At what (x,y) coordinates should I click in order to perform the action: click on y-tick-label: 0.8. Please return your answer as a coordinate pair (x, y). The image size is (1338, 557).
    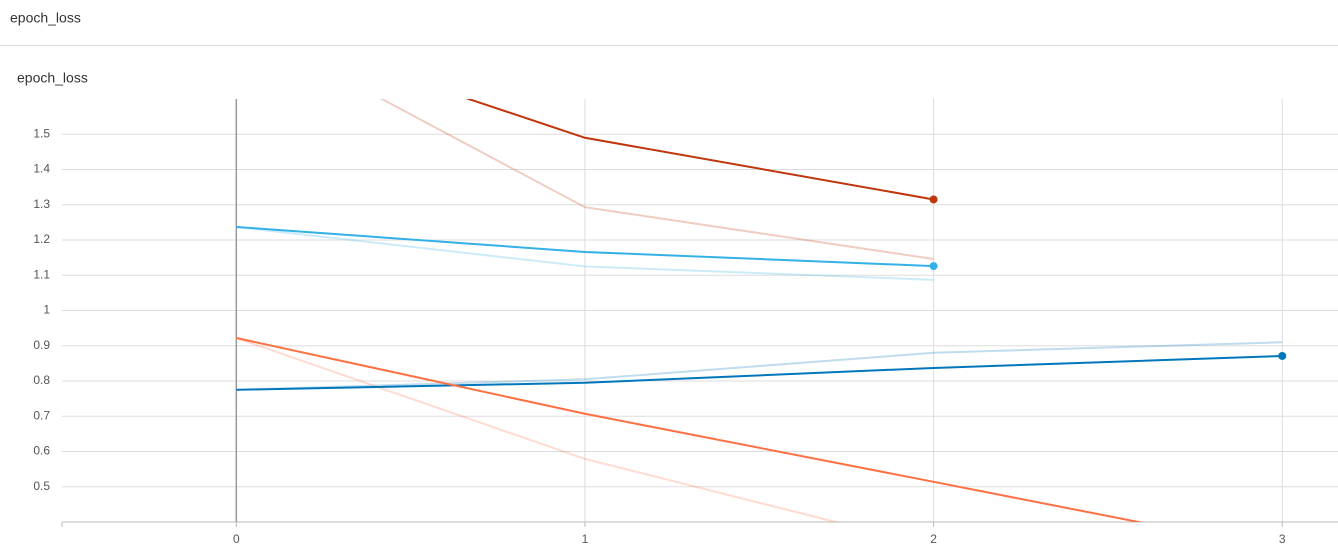
    Looking at the image, I should click on (41, 380).